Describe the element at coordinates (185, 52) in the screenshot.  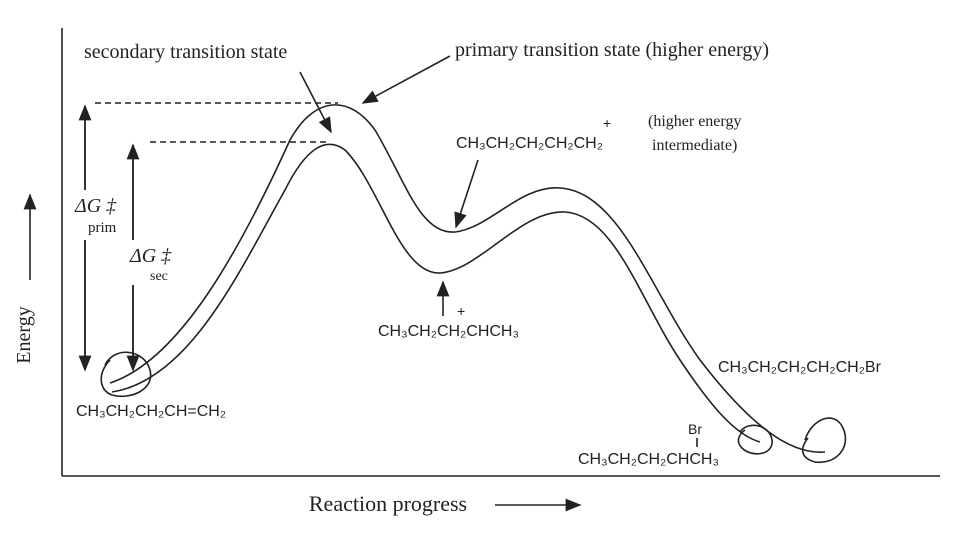
I see `secondary-ts-label: secondary transition state` at that location.